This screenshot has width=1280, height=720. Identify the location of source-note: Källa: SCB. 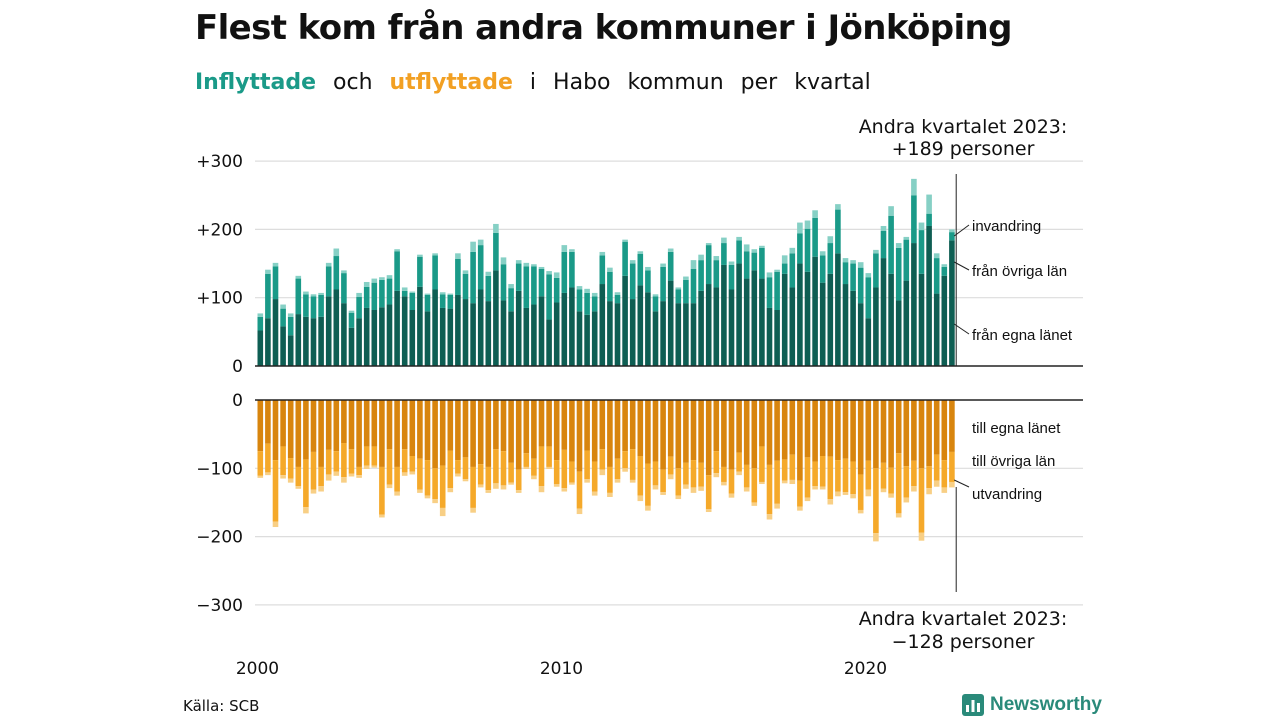
(221, 706).